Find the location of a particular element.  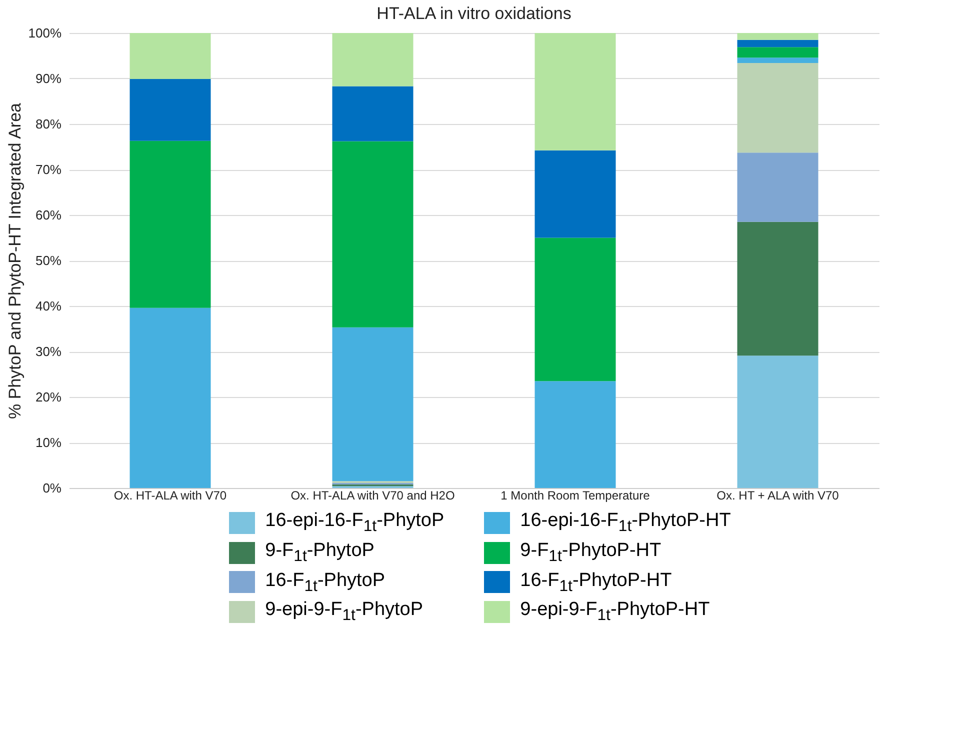

y-axis-title: % PhytoP and PhytoP-HT Integrated Area is located at coordinates (14, 260).